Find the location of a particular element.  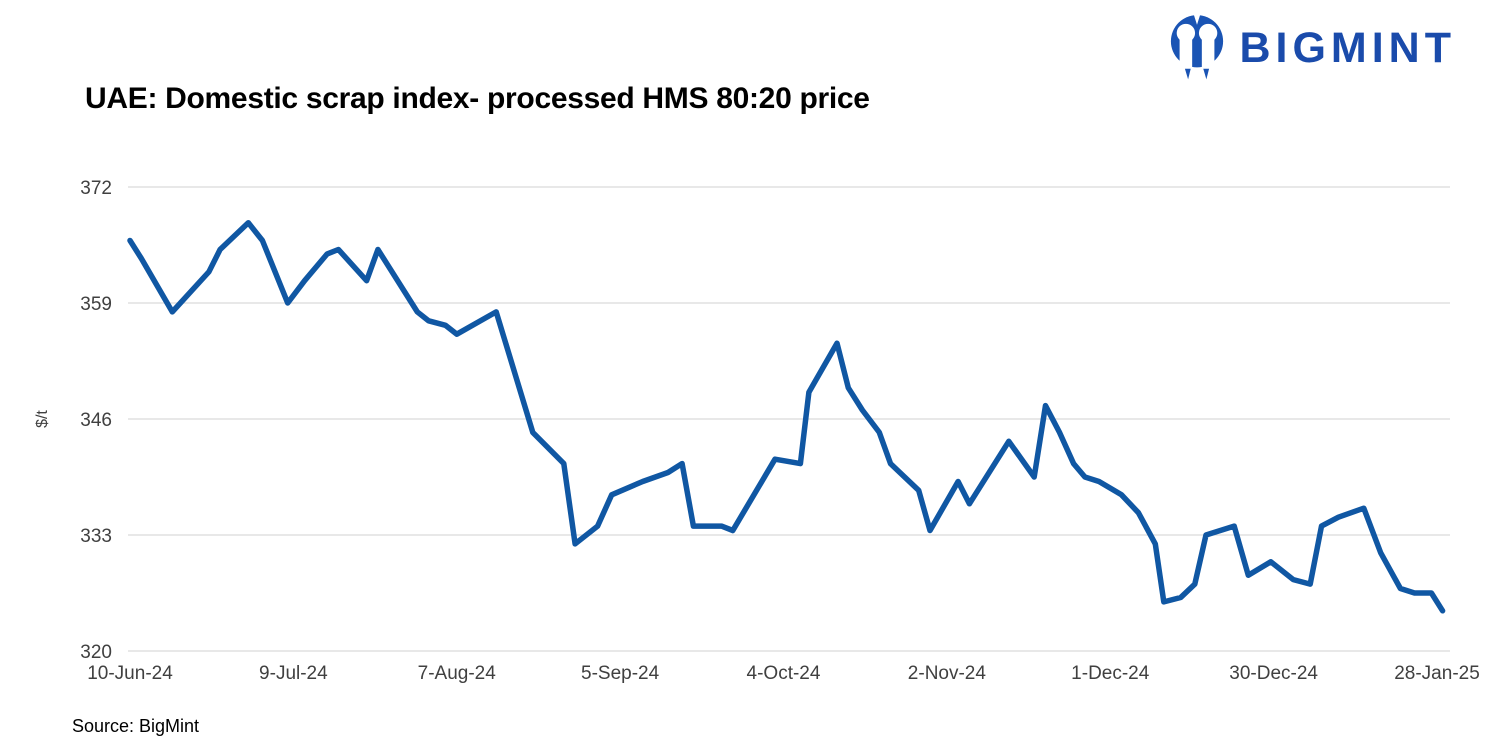

x-tick-label: 2-Nov-24 is located at coordinates (947, 673).